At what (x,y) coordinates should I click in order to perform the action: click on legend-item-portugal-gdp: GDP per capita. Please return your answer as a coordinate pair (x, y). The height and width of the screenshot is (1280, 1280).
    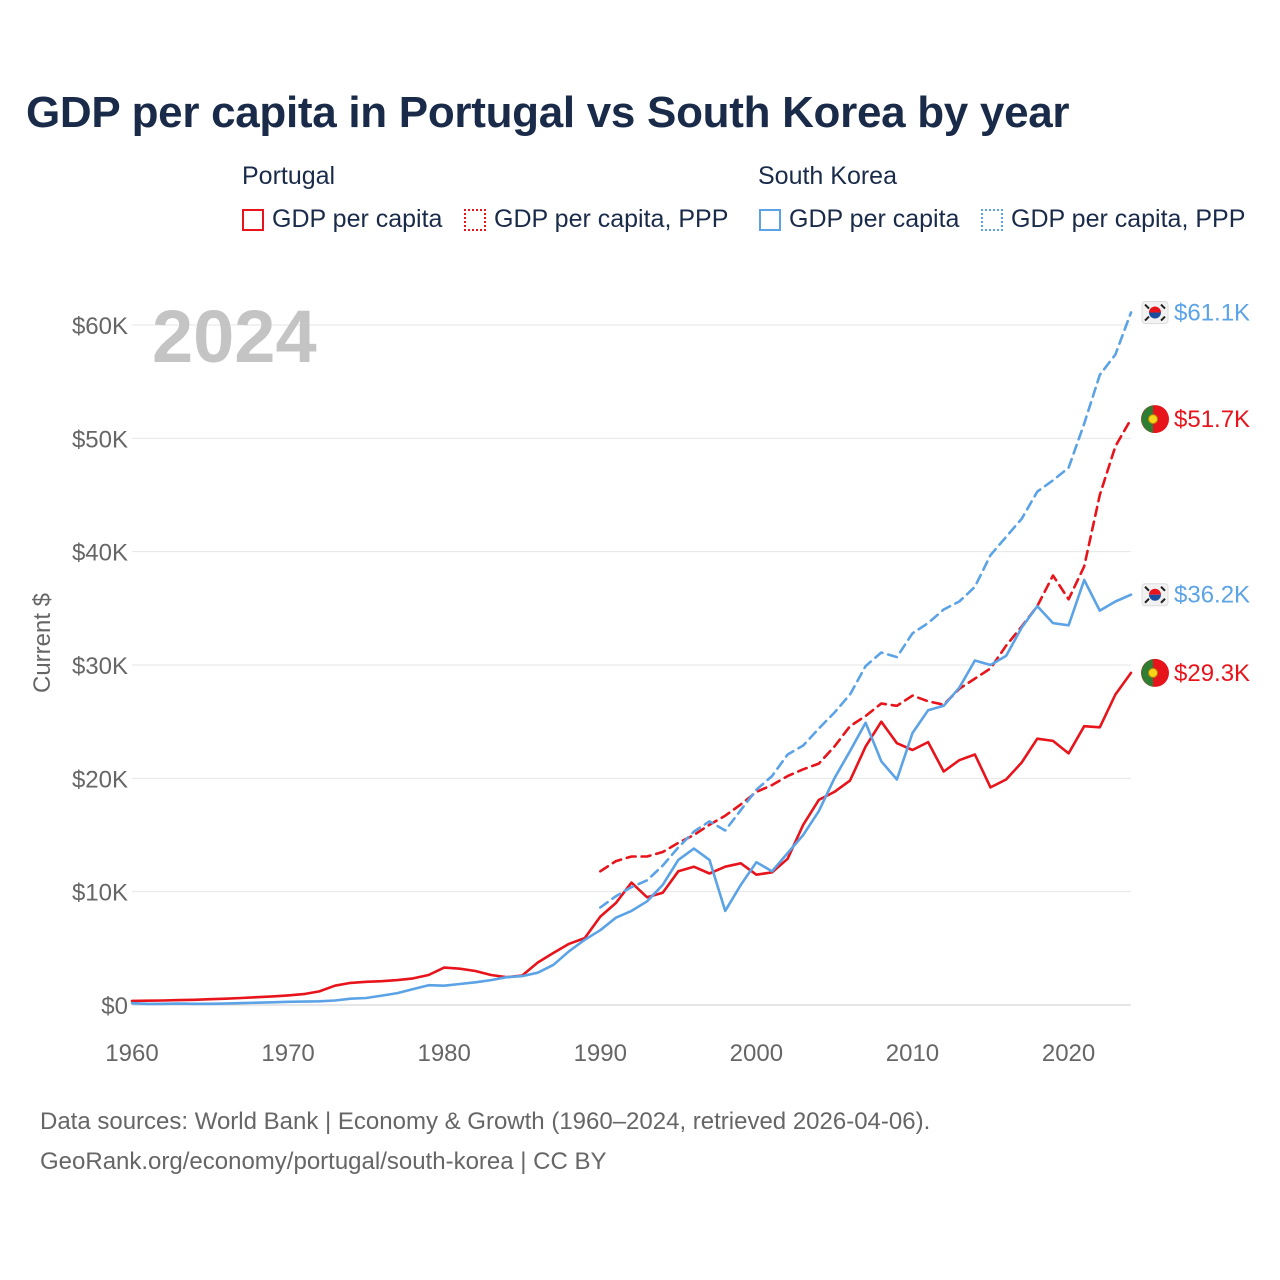
    Looking at the image, I should click on (342, 219).